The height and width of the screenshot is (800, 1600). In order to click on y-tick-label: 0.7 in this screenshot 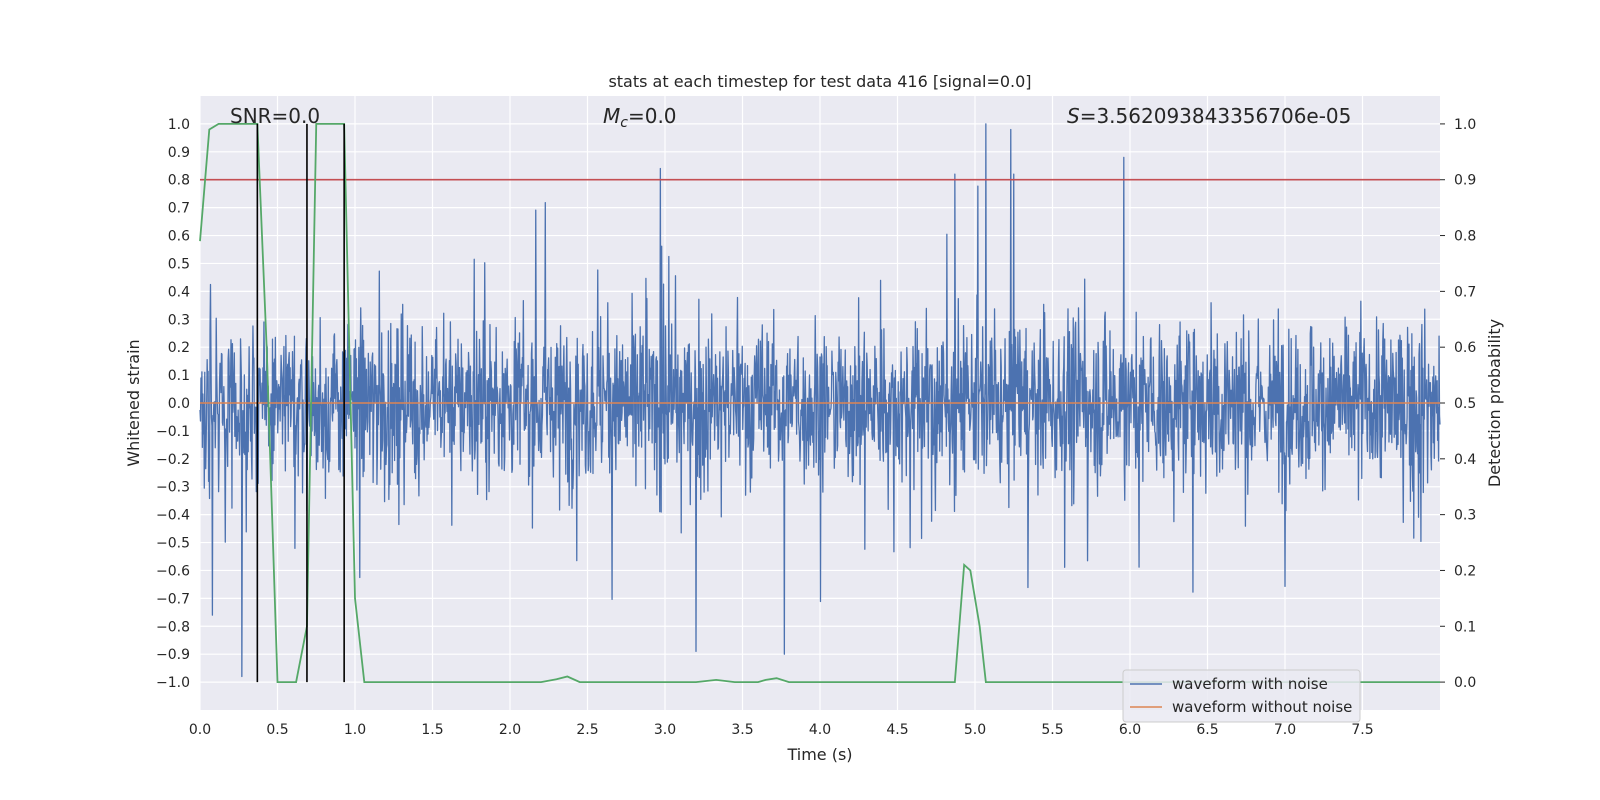, I will do `click(179, 209)`.